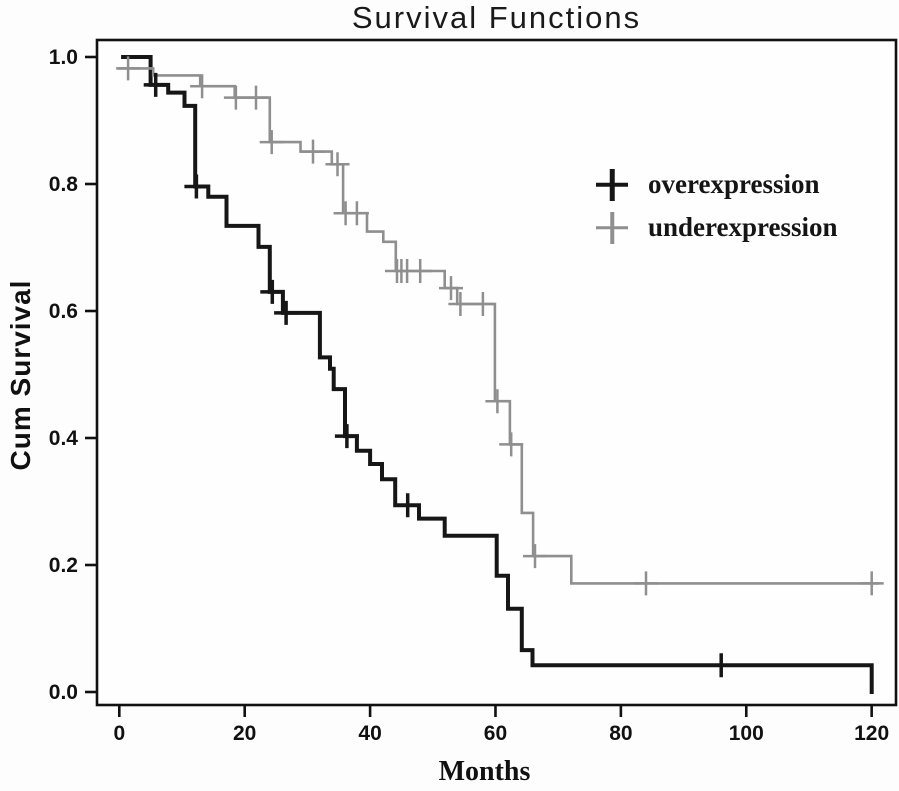 The image size is (899, 791). What do you see at coordinates (496, 17) in the screenshot?
I see `chart-title: Survival Functions` at bounding box center [496, 17].